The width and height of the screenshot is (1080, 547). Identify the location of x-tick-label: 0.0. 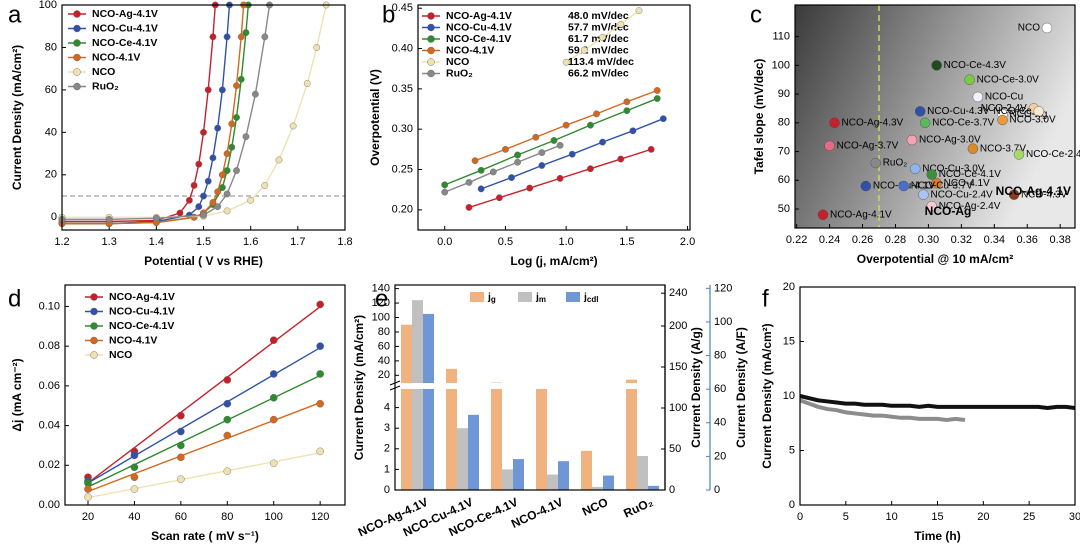
(444, 242).